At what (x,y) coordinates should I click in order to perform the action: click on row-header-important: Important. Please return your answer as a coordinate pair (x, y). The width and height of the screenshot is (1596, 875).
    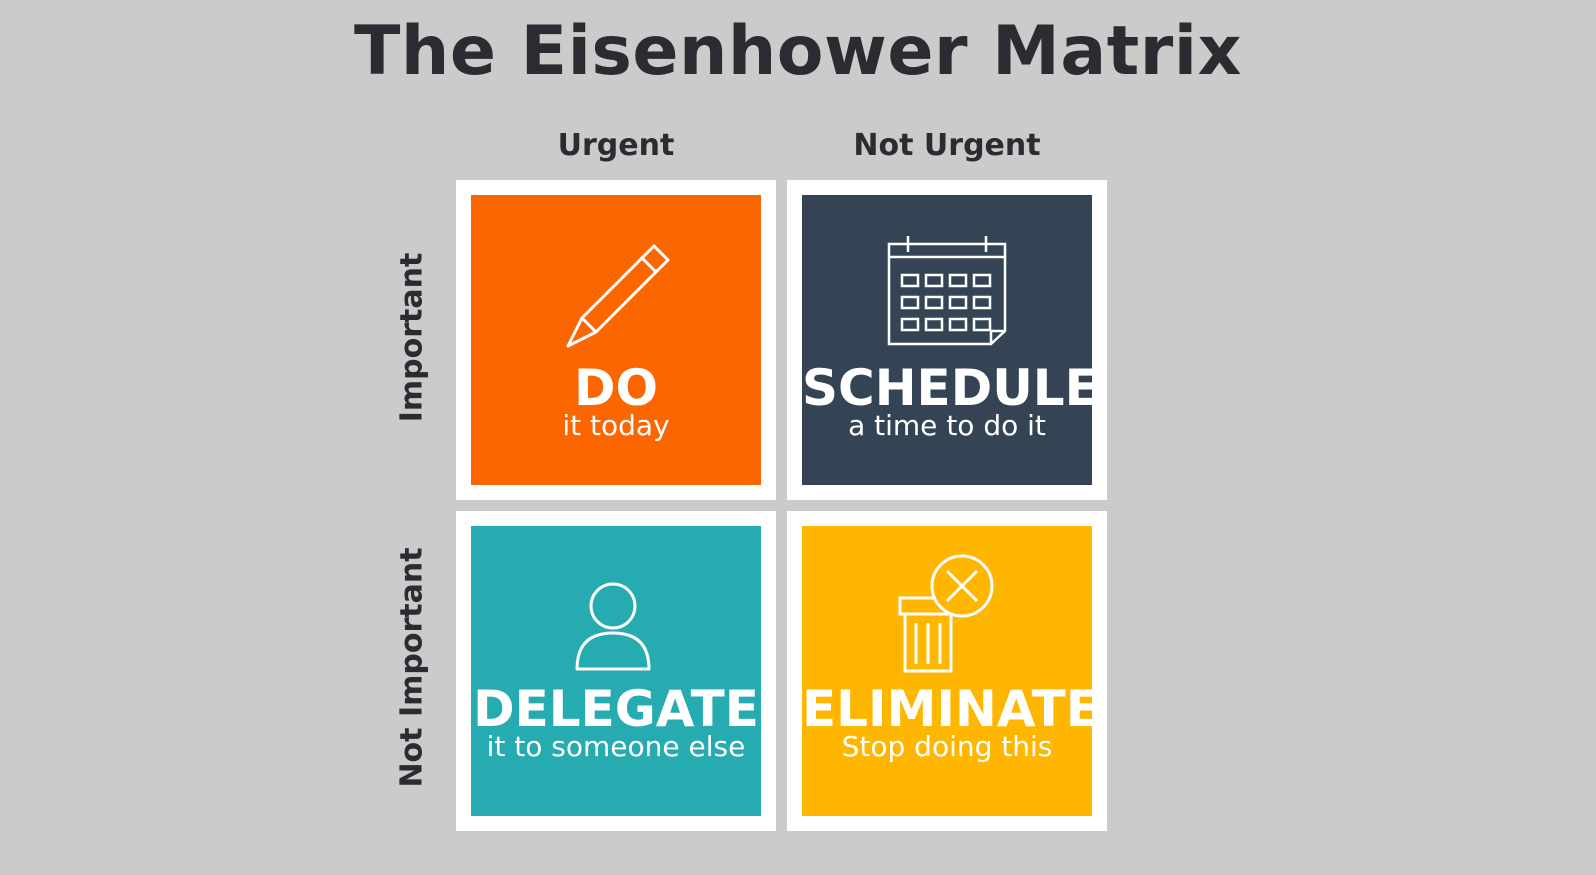
    Looking at the image, I should click on (412, 337).